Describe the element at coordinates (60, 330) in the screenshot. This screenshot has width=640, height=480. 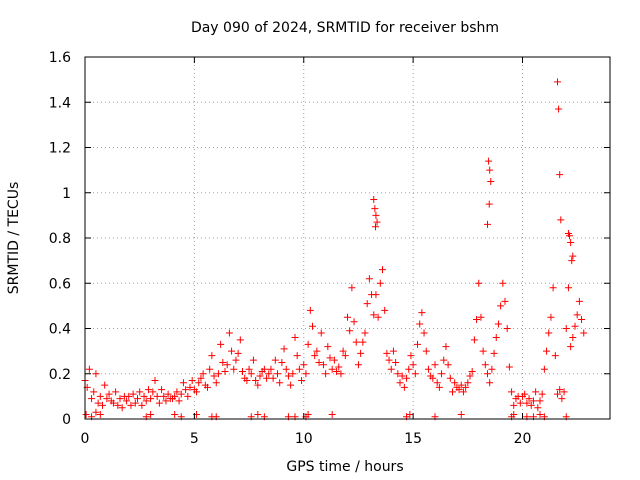
I see `y-tick-label: 0.4` at that location.